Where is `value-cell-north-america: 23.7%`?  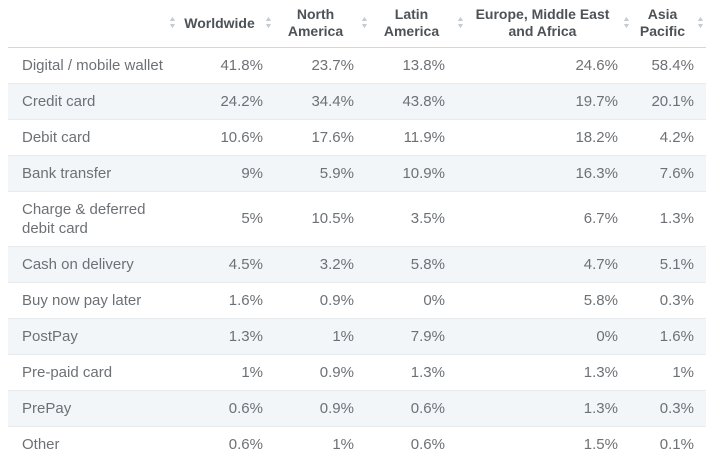
value-cell-north-america: 23.7% is located at coordinates (332, 65).